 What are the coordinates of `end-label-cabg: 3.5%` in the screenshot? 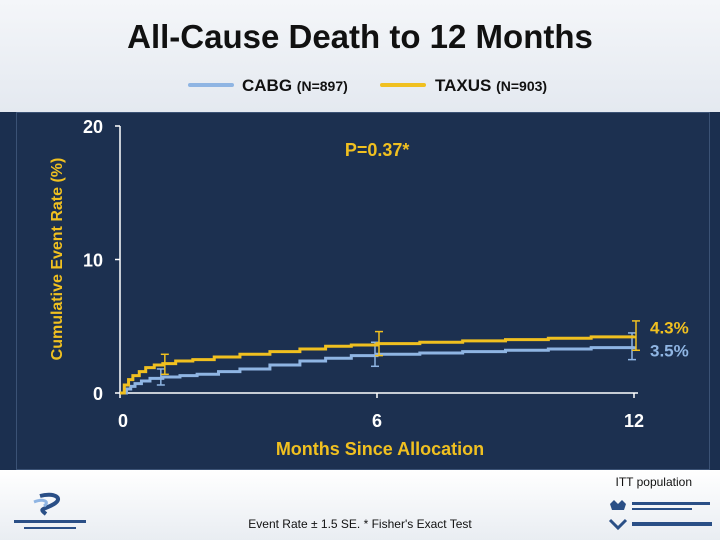 It's located at (669, 350).